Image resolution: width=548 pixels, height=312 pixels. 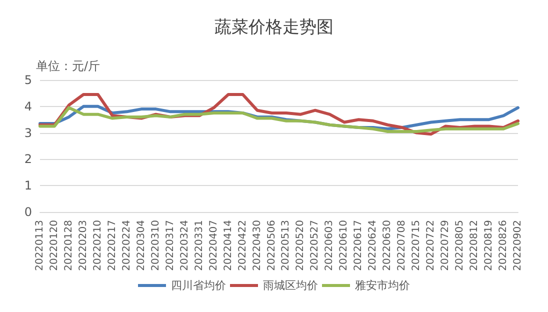 What do you see at coordinates (28, 212) in the screenshot?
I see `y-tick-label: 0` at bounding box center [28, 212].